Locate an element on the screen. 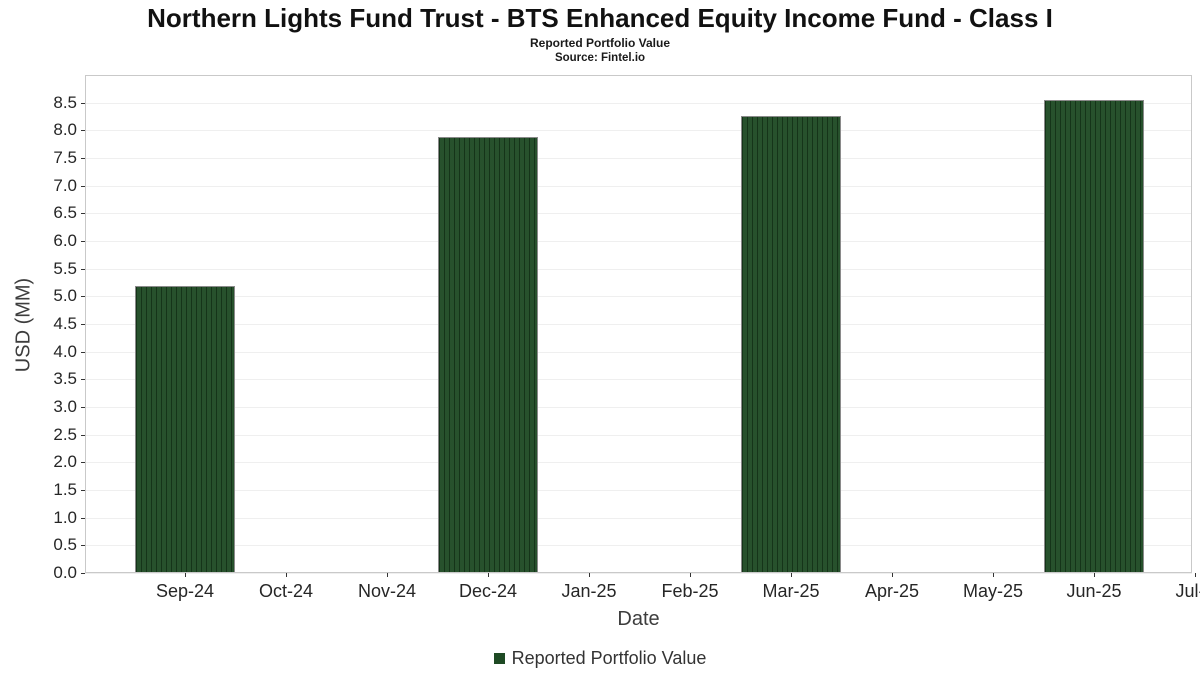  y-tick-label: 1.5 is located at coordinates (65, 489).